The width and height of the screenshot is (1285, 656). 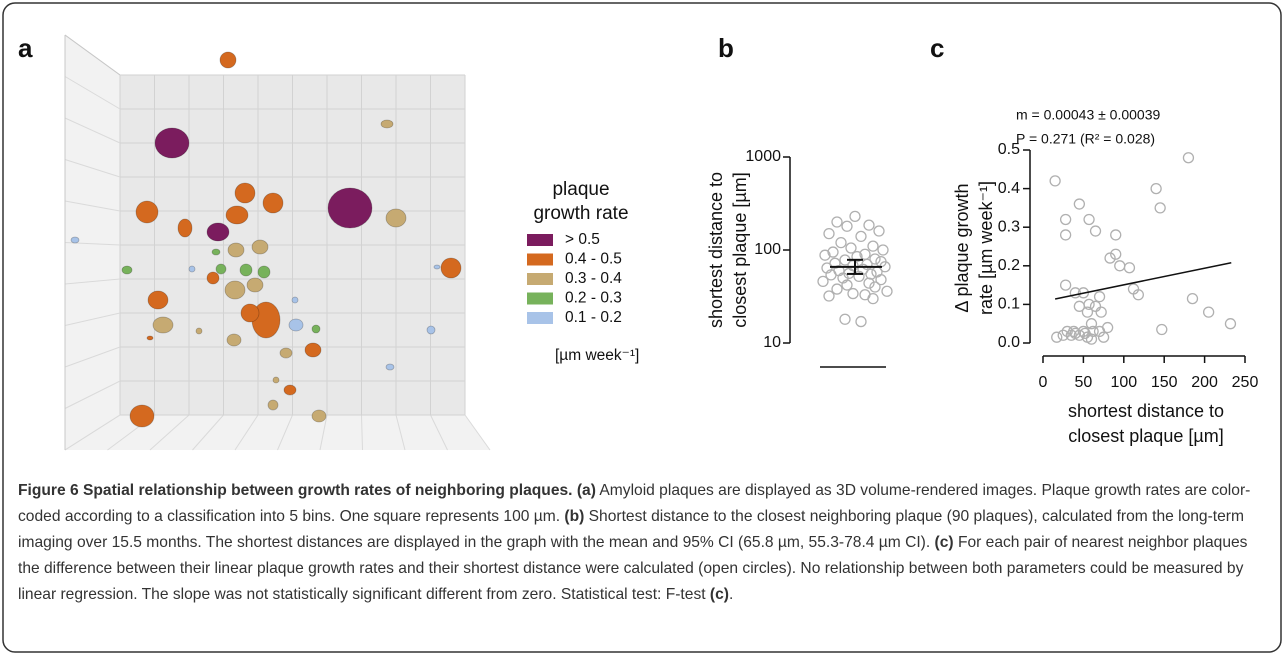 I want to click on x-tick-label: 50, so click(x=1084, y=382).